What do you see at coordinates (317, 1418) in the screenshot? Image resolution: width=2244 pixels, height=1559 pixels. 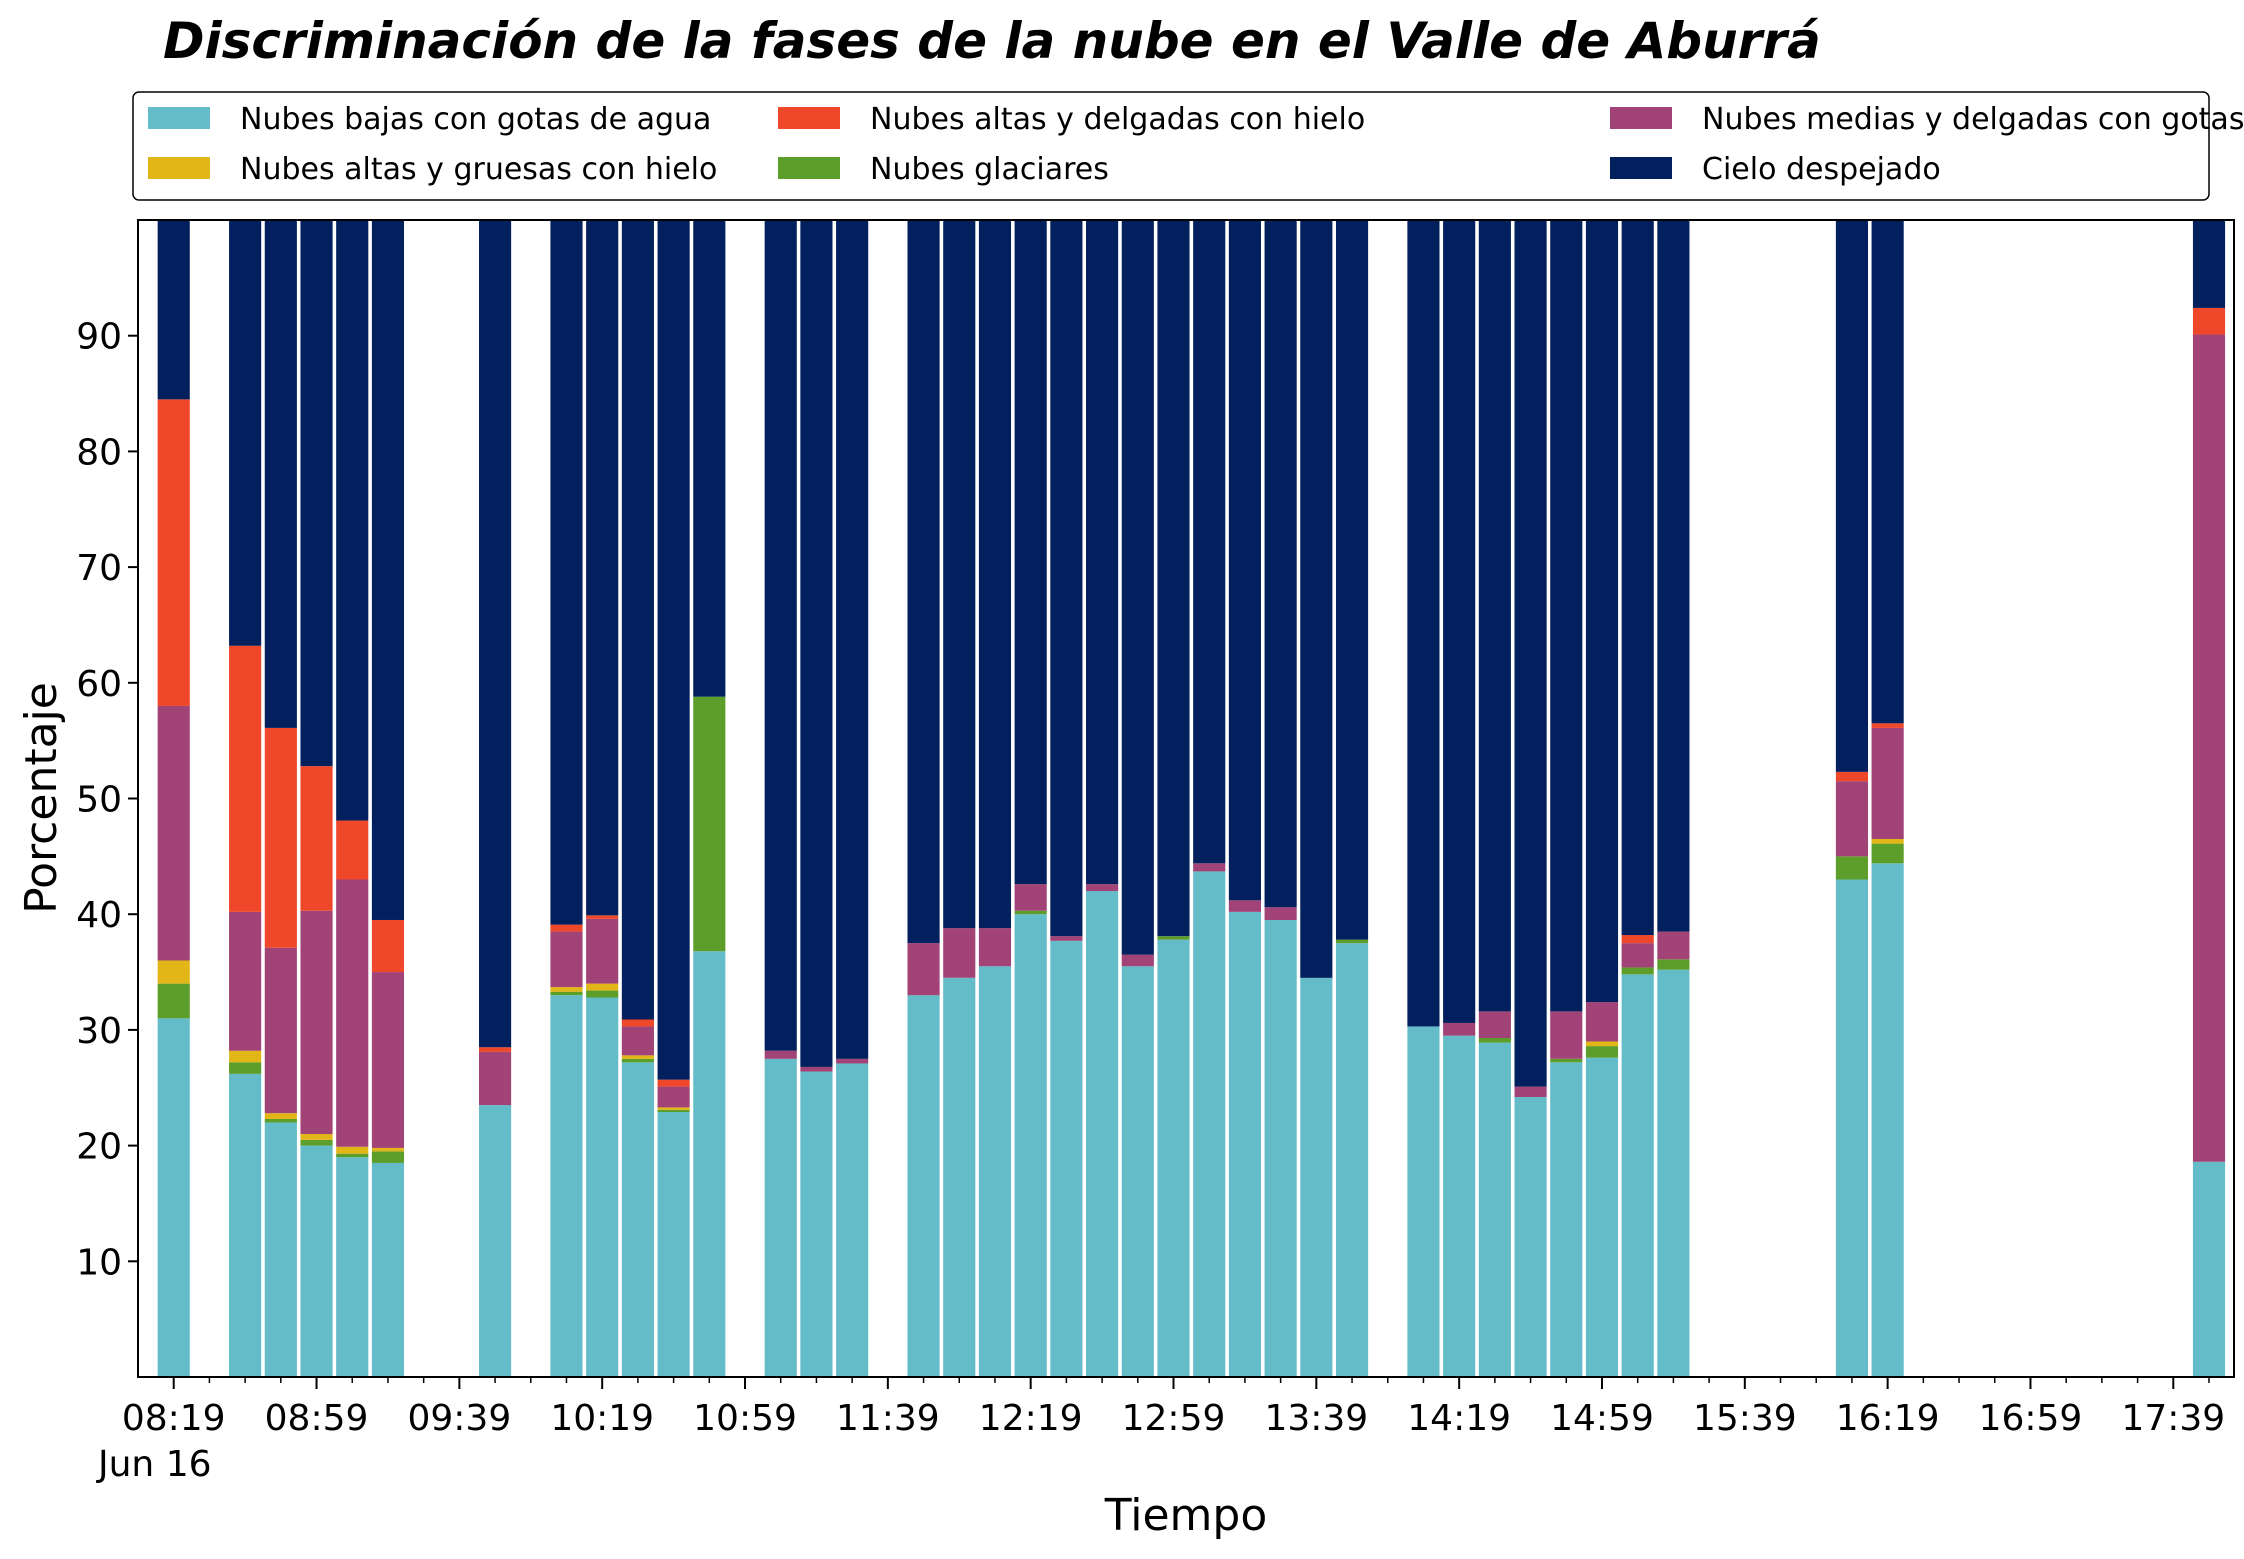 I see `x-tick-label: 08:59` at bounding box center [317, 1418].